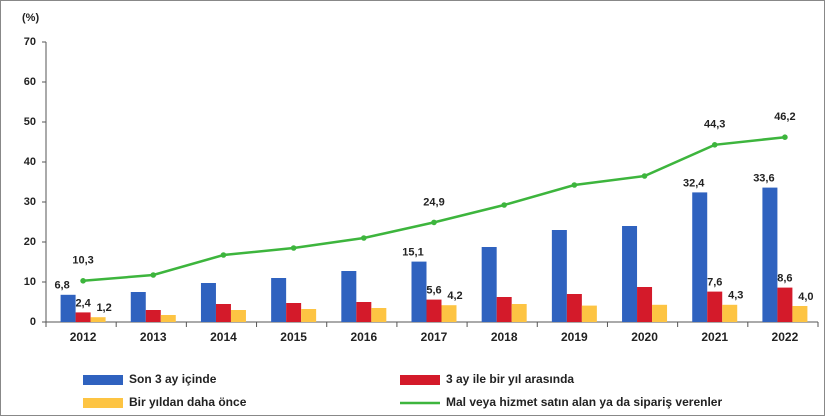 The image size is (825, 416). What do you see at coordinates (30, 82) in the screenshot?
I see `y-tick-label: 60` at bounding box center [30, 82].